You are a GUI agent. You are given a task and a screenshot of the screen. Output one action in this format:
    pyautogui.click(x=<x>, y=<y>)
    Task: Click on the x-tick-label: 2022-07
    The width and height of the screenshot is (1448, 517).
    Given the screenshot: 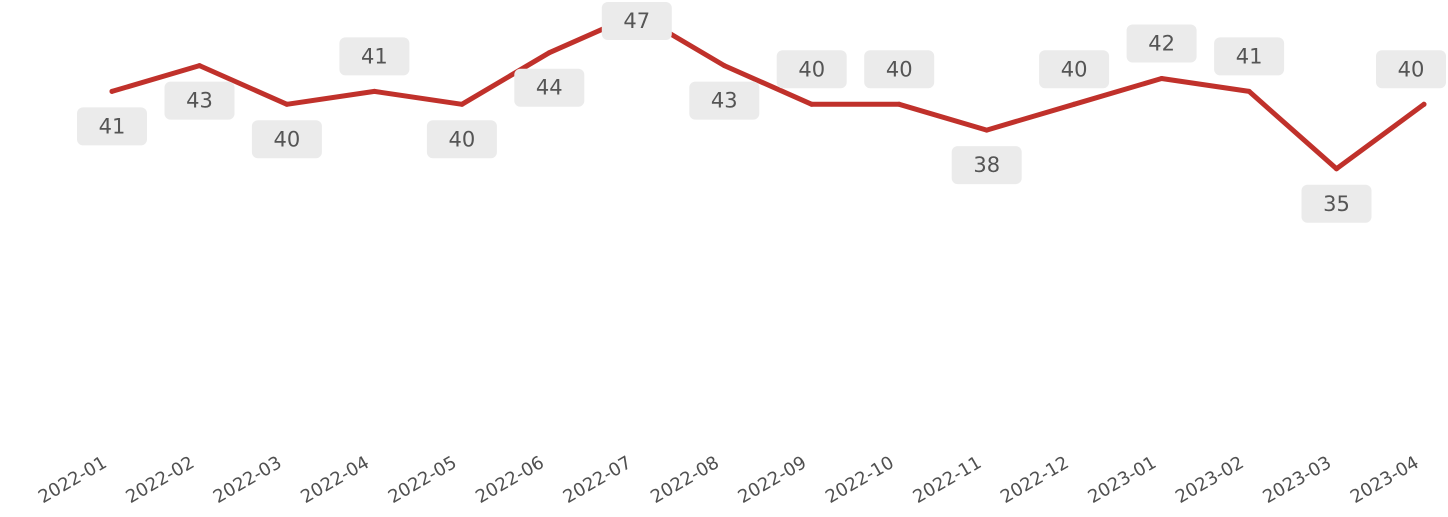 What is the action you would take?
    pyautogui.click(x=598, y=480)
    